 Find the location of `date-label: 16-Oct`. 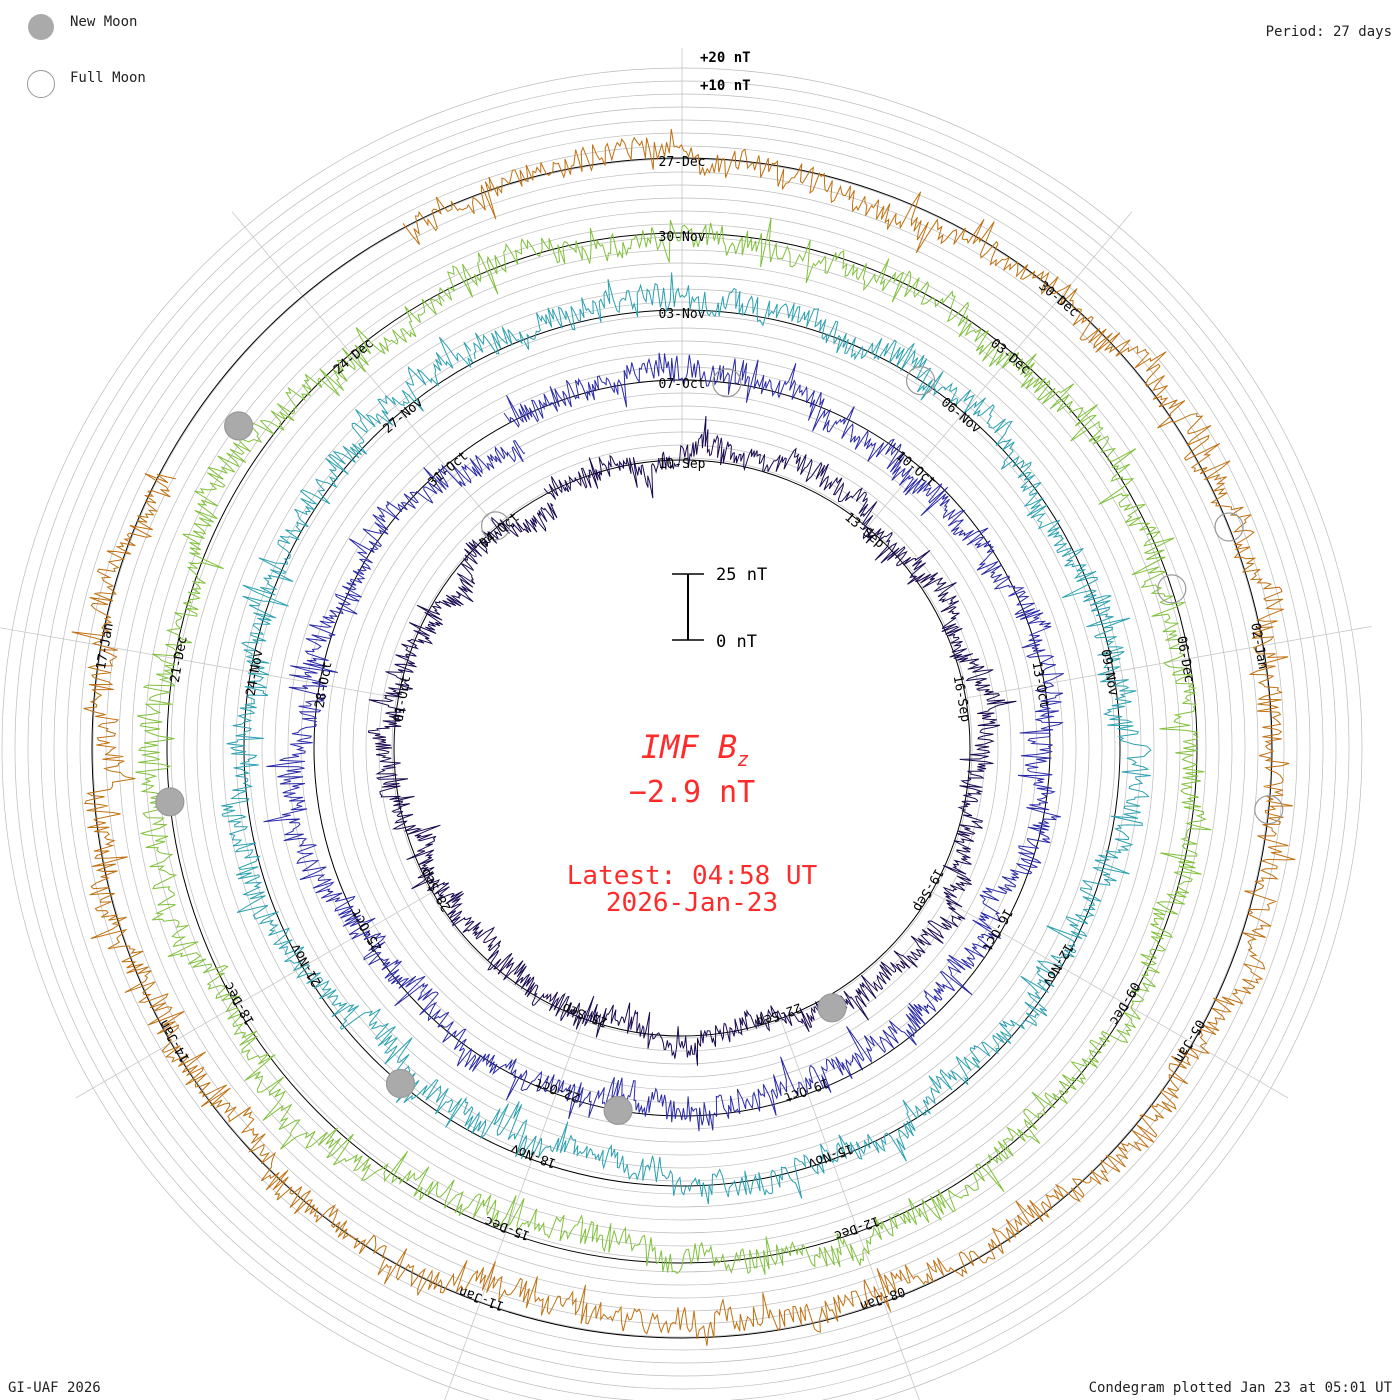

date-label: 16-Oct is located at coordinates (997, 930).